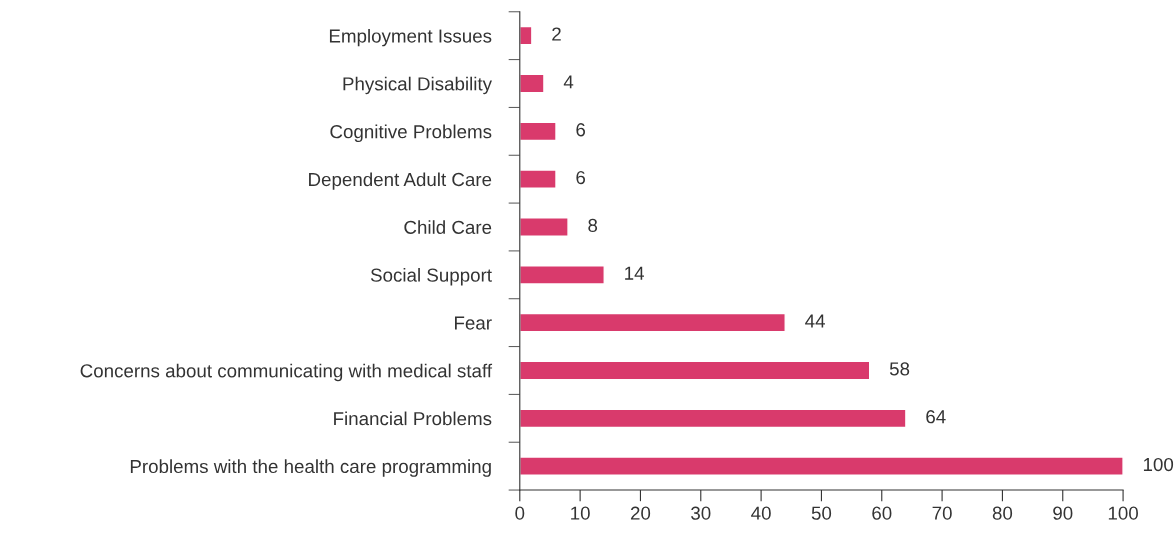 This screenshot has width=1176, height=535. I want to click on y-tick-label: Physical Disability, so click(417, 85).